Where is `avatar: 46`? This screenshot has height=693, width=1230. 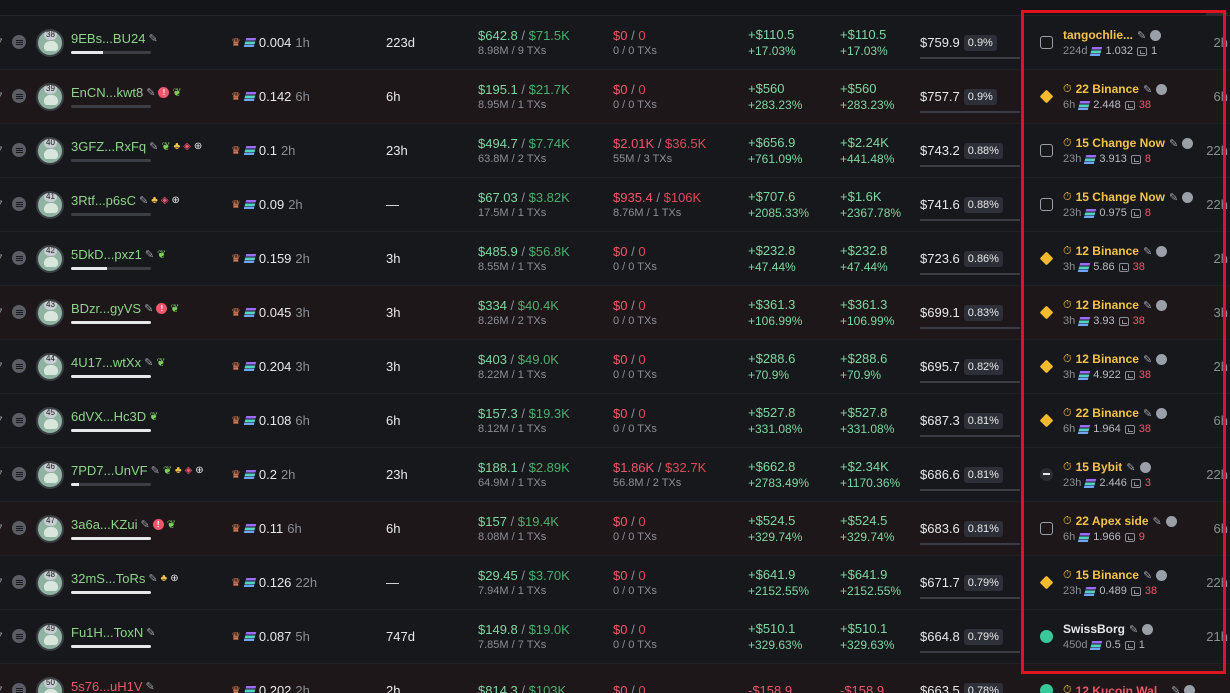 avatar: 46 is located at coordinates (50, 475).